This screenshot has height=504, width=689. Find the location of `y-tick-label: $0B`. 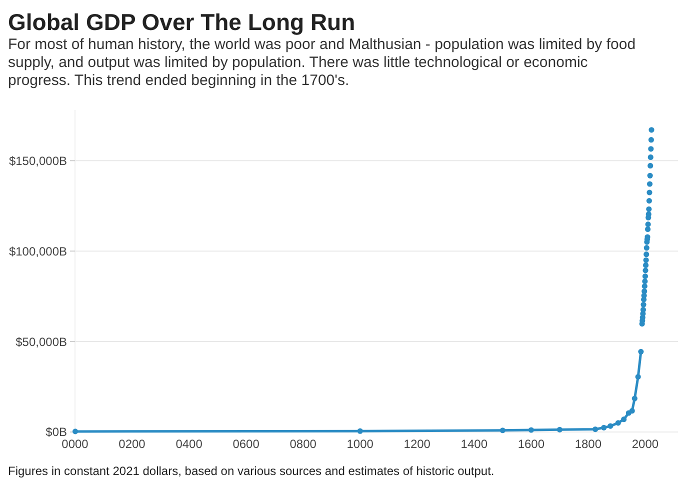

y-tick-label: $0B is located at coordinates (56, 432).